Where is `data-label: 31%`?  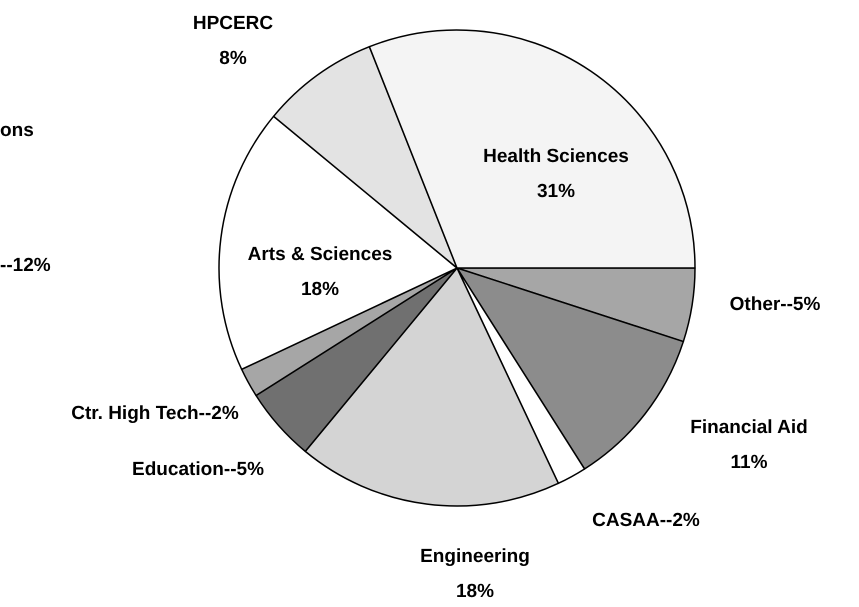
data-label: 31% is located at coordinates (556, 191).